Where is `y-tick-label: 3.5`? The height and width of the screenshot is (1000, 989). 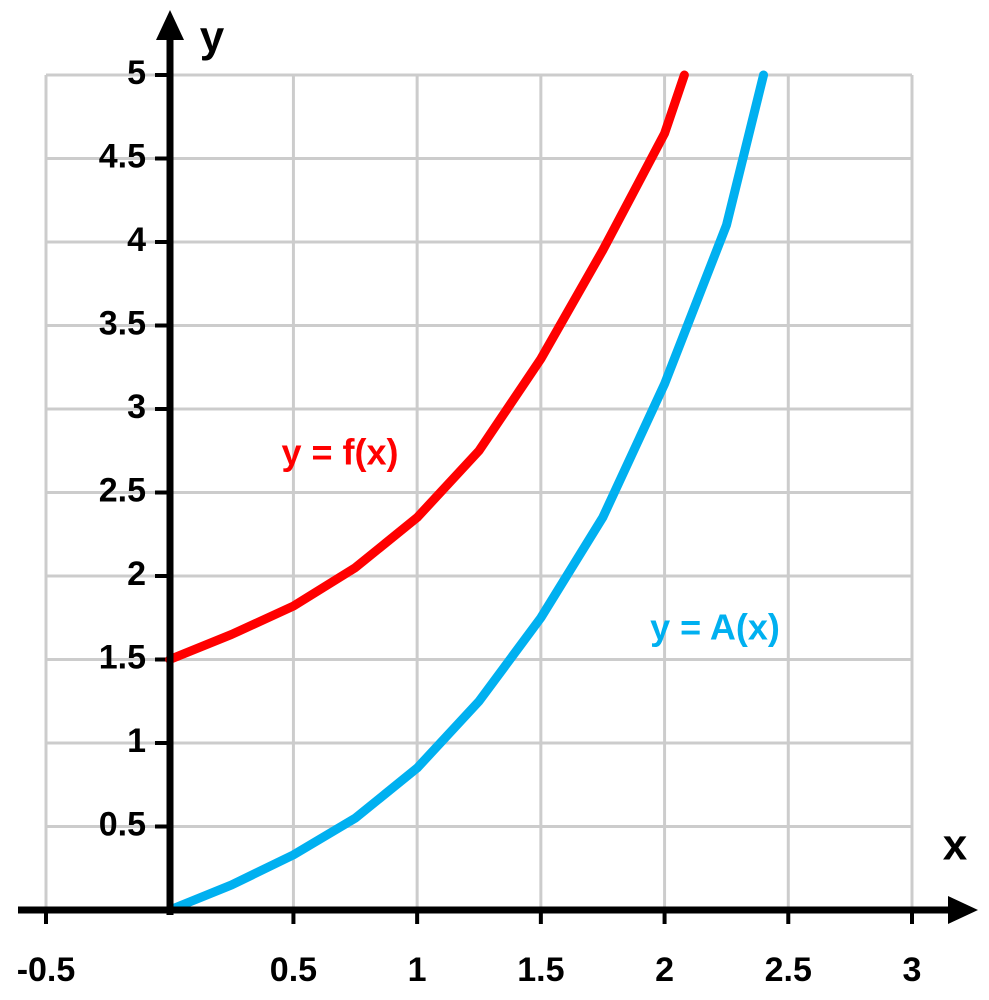
y-tick-label: 3.5 is located at coordinates (122, 323).